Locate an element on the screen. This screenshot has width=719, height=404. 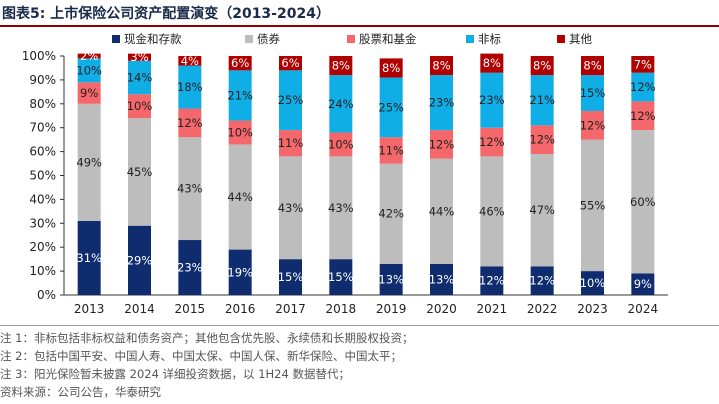
data-label: 46% is located at coordinates (492, 211).